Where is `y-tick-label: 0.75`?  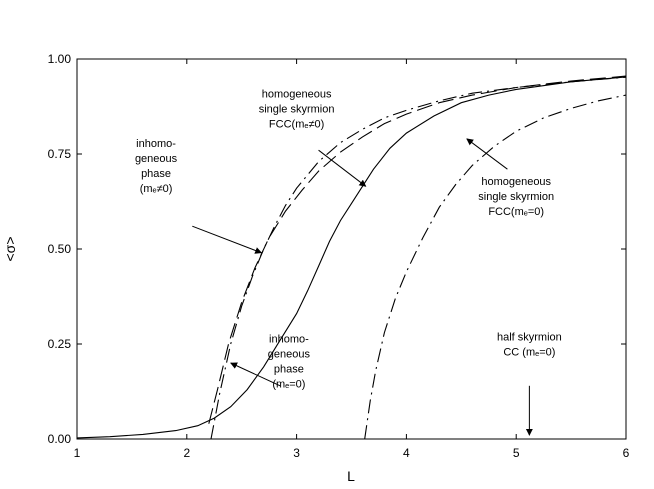
y-tick-label: 0.75 is located at coordinates (60, 154).